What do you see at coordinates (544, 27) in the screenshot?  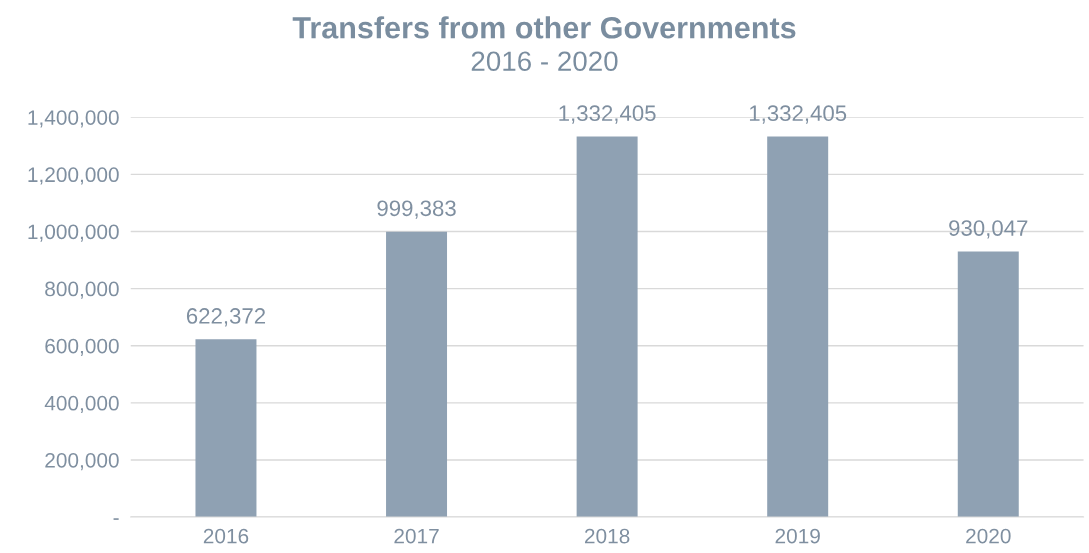 I see `chart-title: Transfers from other Governments` at bounding box center [544, 27].